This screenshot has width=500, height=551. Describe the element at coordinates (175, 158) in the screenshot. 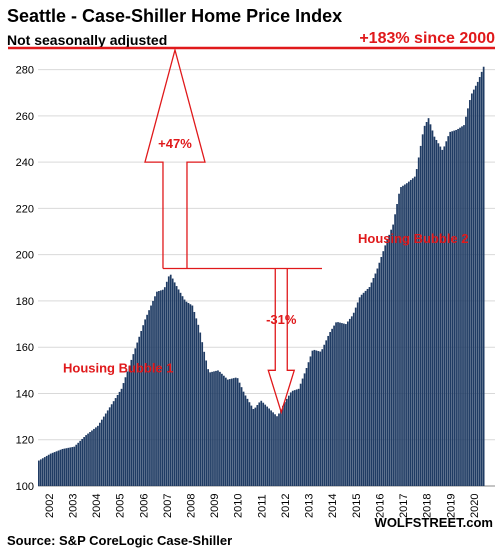

I see `rise-arrow` at that location.